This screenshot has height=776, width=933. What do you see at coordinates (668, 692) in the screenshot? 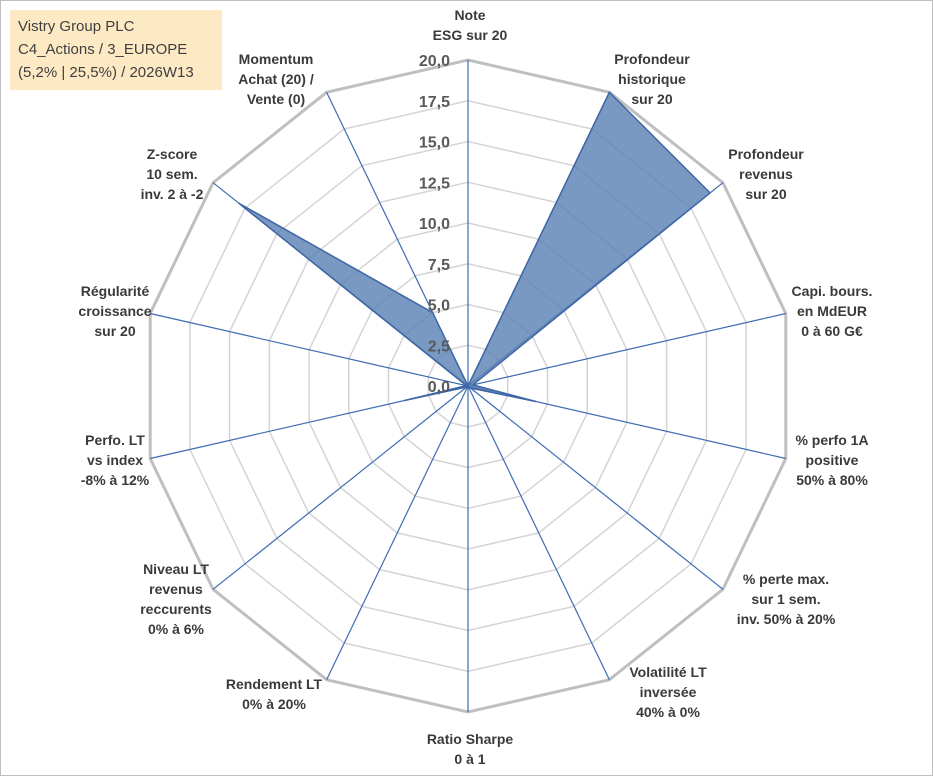
I see `axis-label-6: Volatilité LT inversée 40% à 0%` at bounding box center [668, 692].